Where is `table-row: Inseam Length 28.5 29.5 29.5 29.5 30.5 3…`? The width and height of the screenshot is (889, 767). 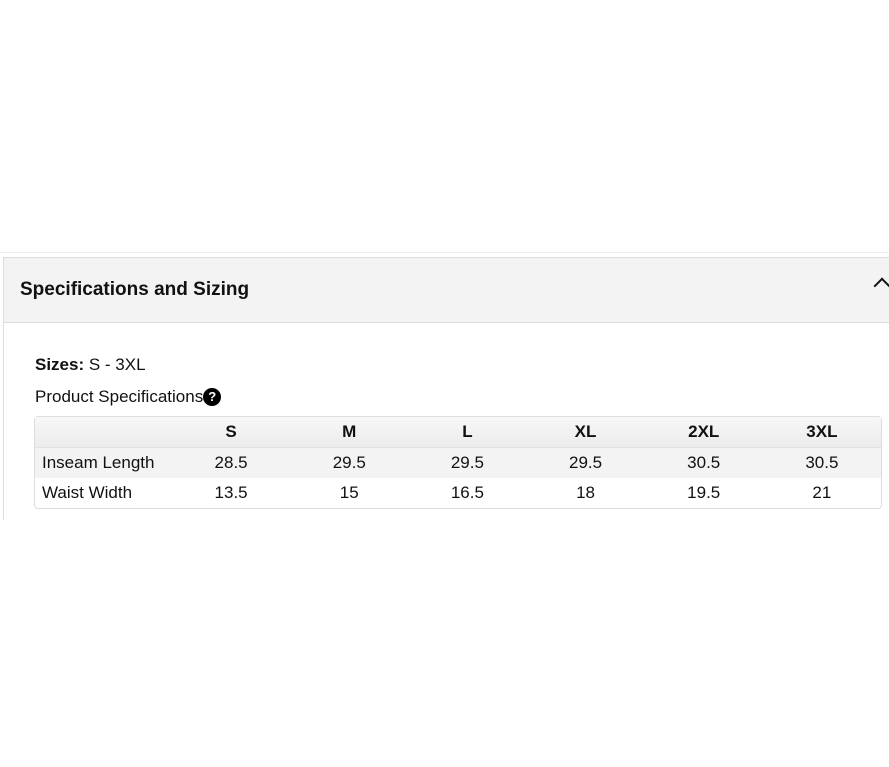 table-row: Inseam Length 28.5 29.5 29.5 29.5 30.5 3… is located at coordinates (458, 463).